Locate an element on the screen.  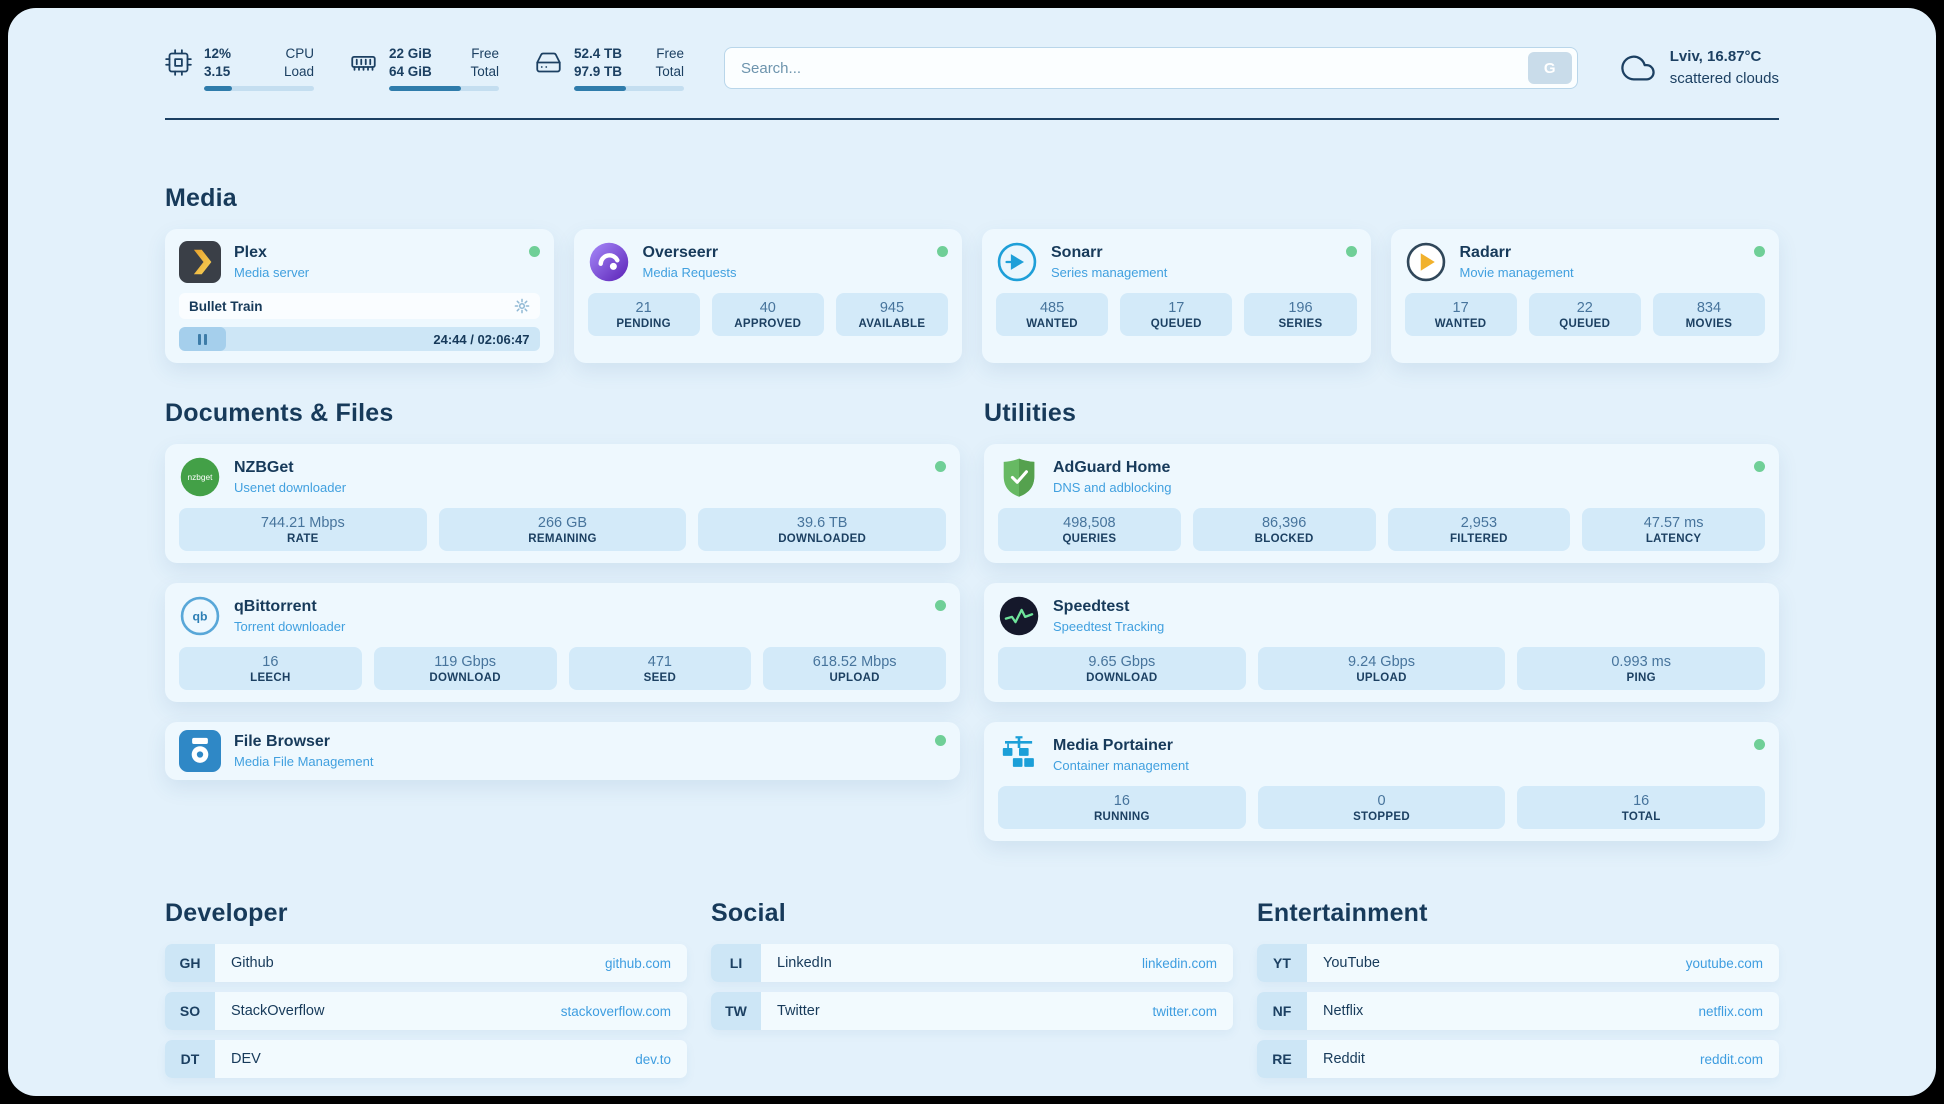
nzbget-icon: nzbget is located at coordinates (200, 477).